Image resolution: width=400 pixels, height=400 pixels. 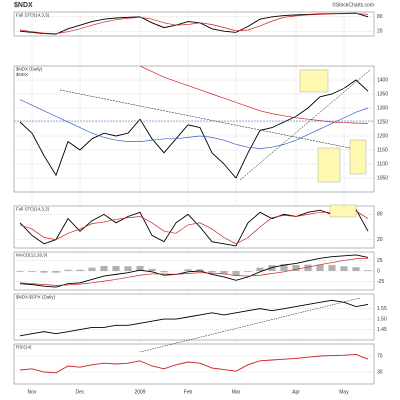 I want to click on x-tick-label: Nov, so click(x=32, y=392).